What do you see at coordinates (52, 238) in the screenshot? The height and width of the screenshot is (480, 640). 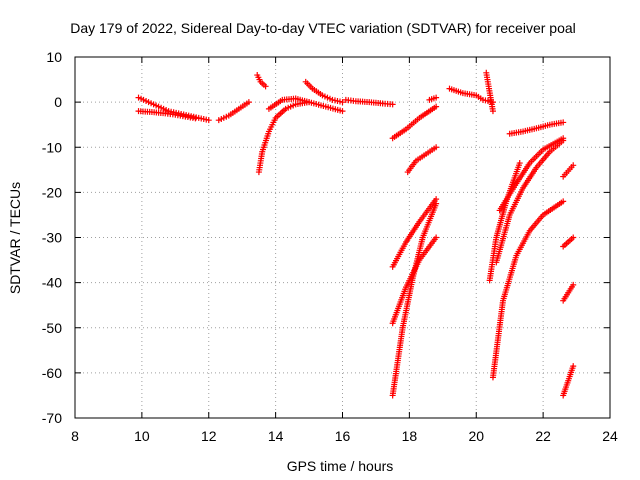 I see `y-tick-label: -30` at bounding box center [52, 238].